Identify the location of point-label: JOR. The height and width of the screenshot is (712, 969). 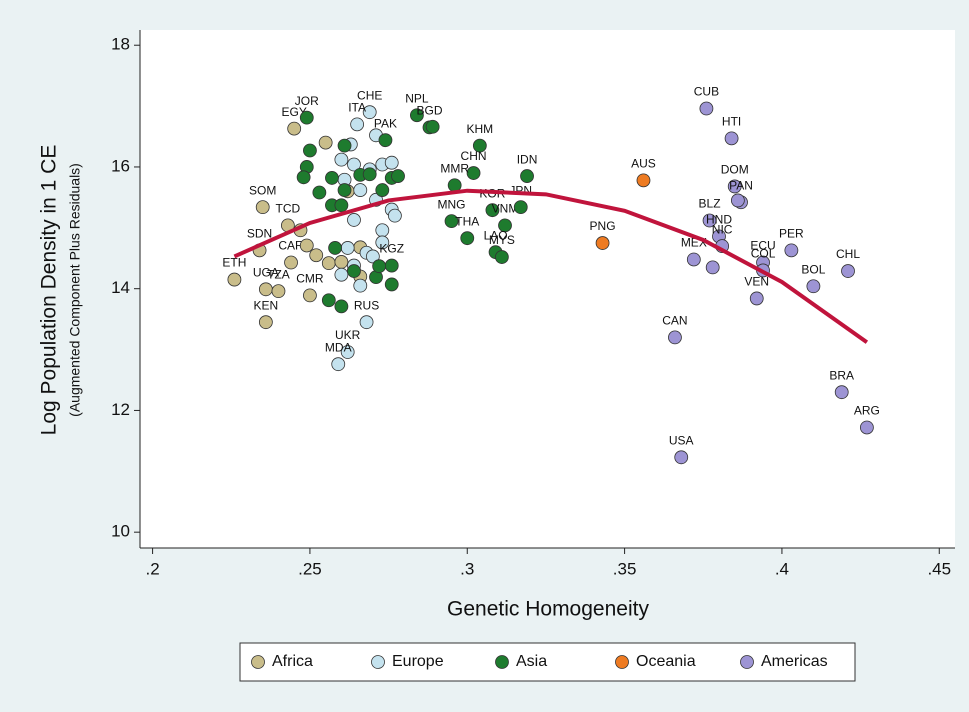
(307, 101).